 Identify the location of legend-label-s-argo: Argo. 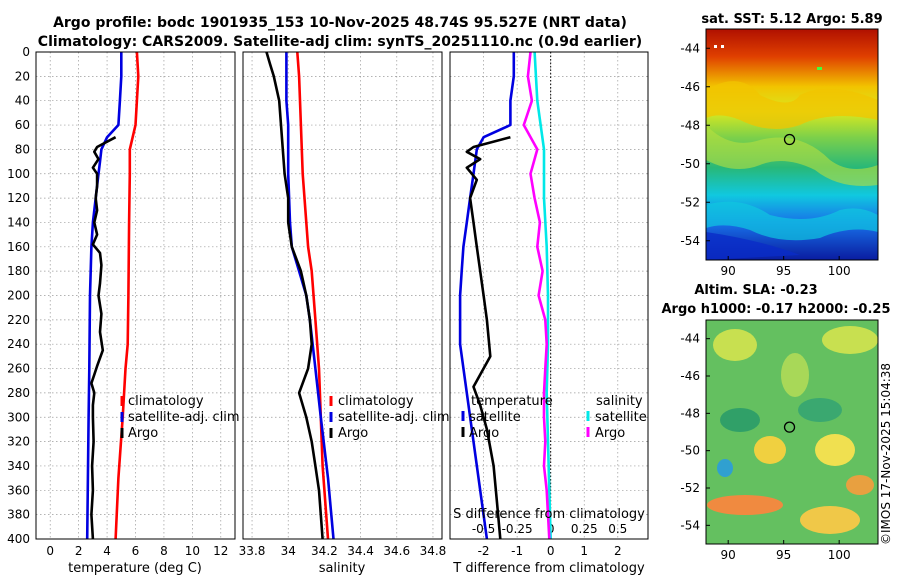
(610, 433).